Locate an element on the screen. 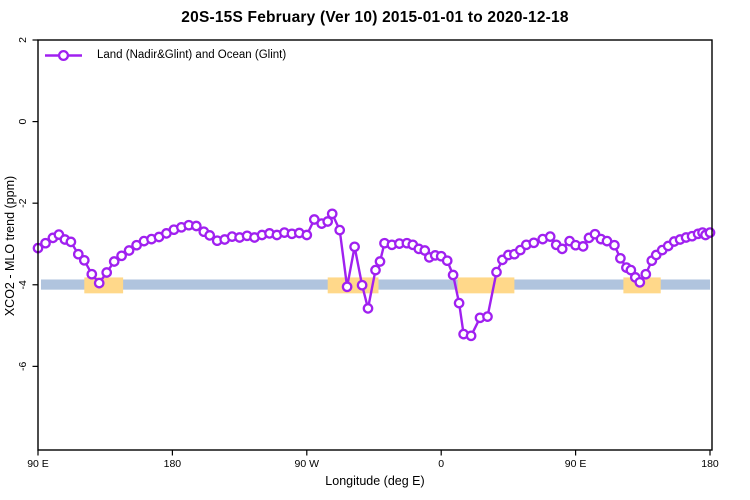 This screenshot has height=500, width=750. x-tick-label: 0 is located at coordinates (441, 464).